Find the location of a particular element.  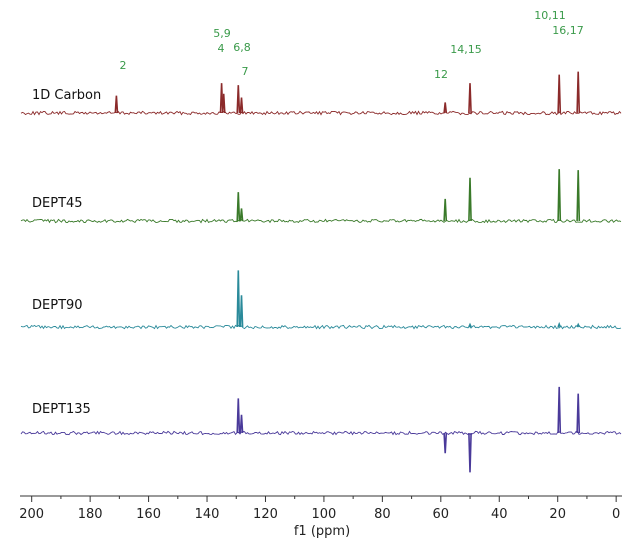

peak-label-7: 7 is located at coordinates (245, 71).